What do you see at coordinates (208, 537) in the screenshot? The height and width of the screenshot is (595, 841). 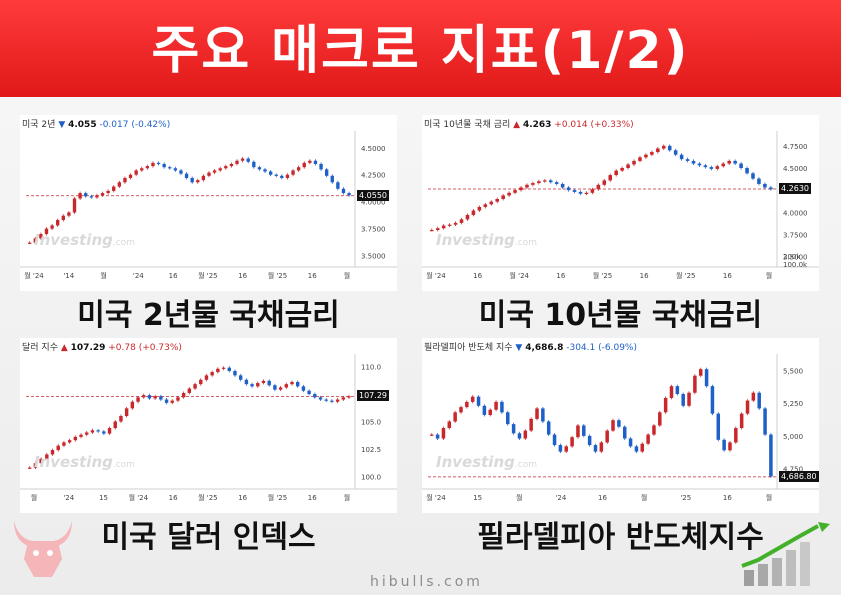 I see `chart-caption: 미국 달러 인덱스` at bounding box center [208, 537].